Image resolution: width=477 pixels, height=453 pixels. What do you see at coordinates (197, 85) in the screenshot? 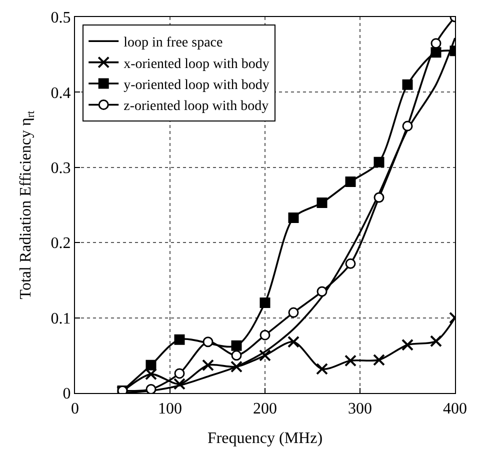
I see `legend-label: y-oriented loop with body` at bounding box center [197, 85].